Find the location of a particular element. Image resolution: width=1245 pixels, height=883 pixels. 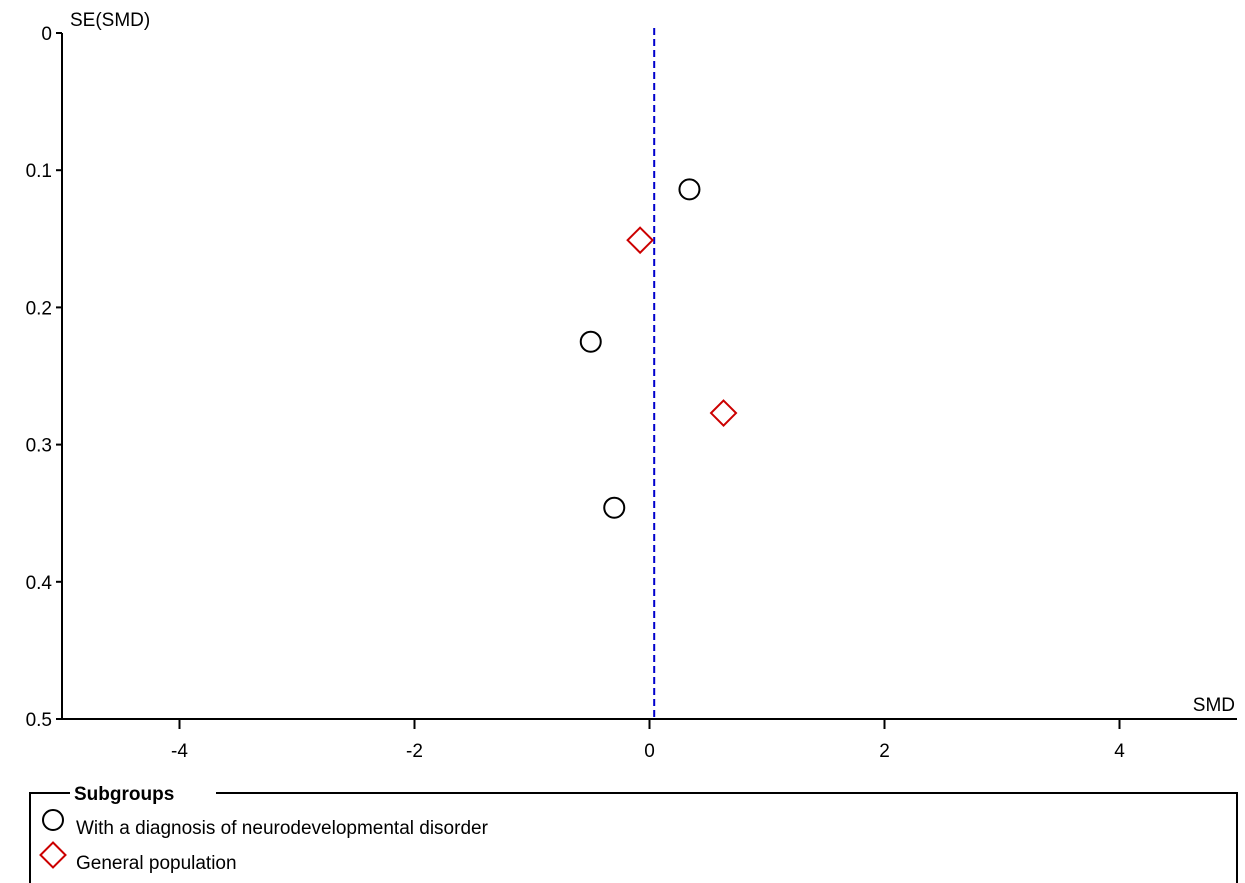

legend-diamond-icon is located at coordinates (53, 855).